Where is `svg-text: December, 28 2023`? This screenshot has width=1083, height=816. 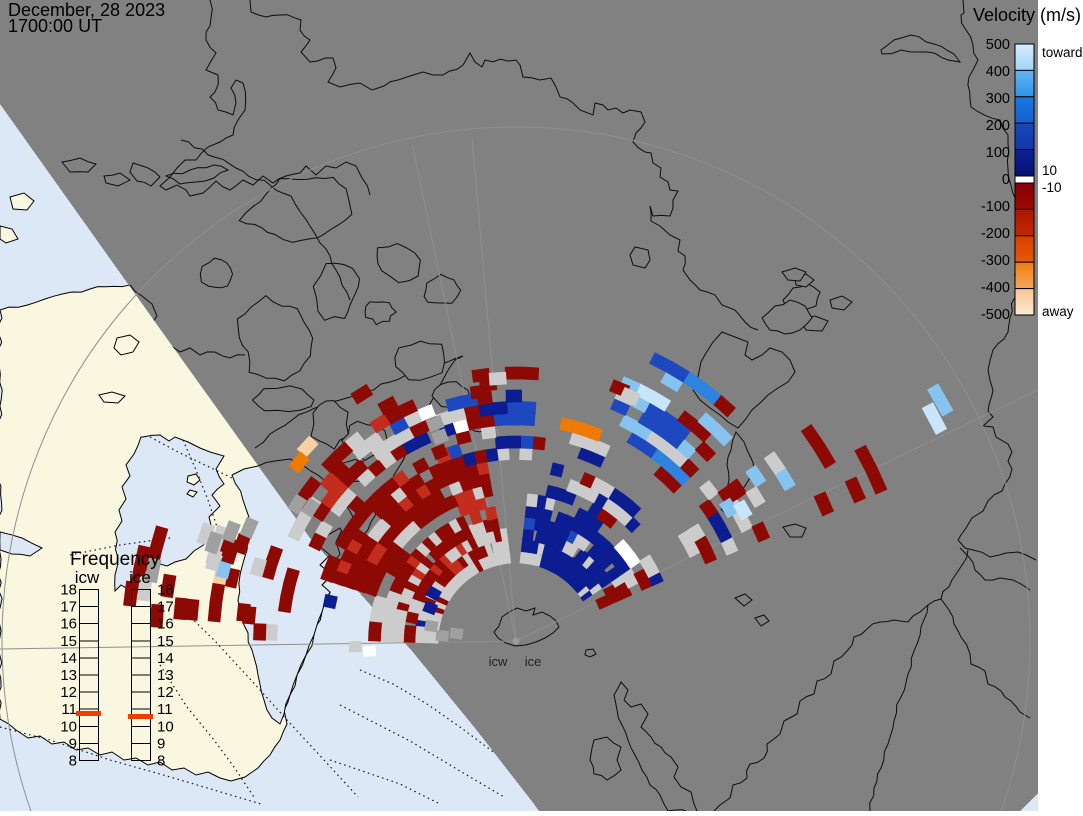
svg-text: December, 28 2023 is located at coordinates (86, 10).